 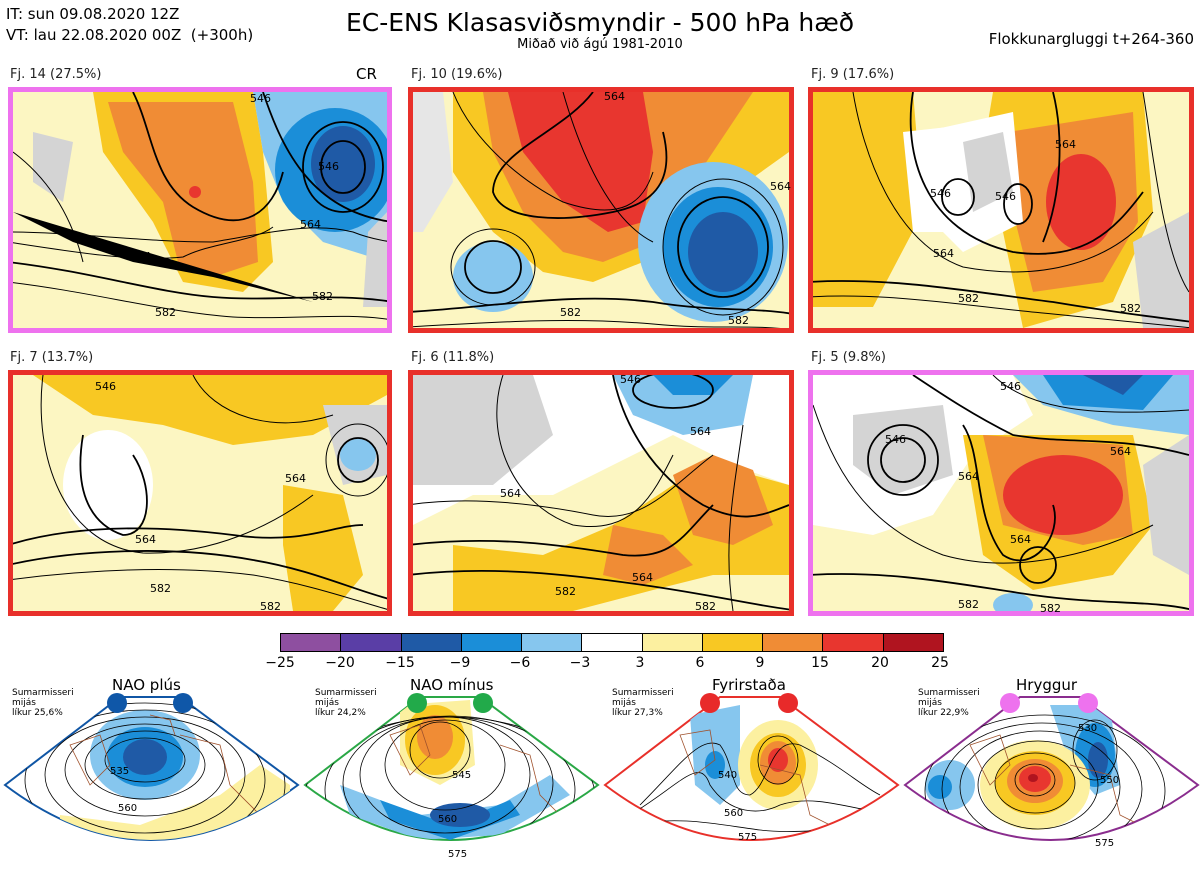 What do you see at coordinates (145, 539) in the screenshot?
I see `panel-4-contour-label-1: 564` at bounding box center [145, 539].